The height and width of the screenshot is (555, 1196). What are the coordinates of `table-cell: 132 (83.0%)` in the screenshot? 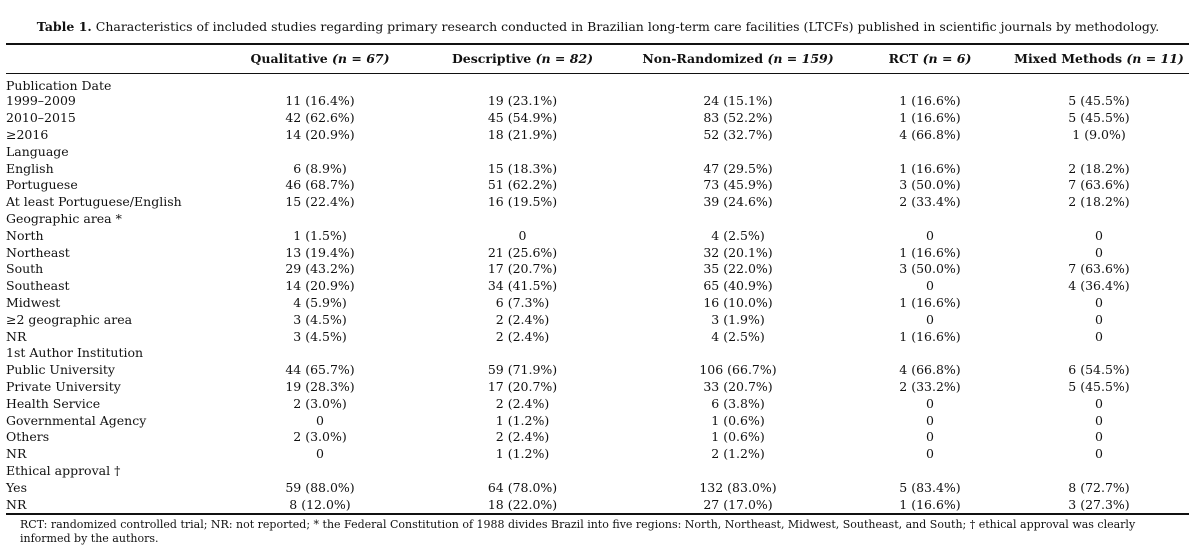 It's located at (738, 487).